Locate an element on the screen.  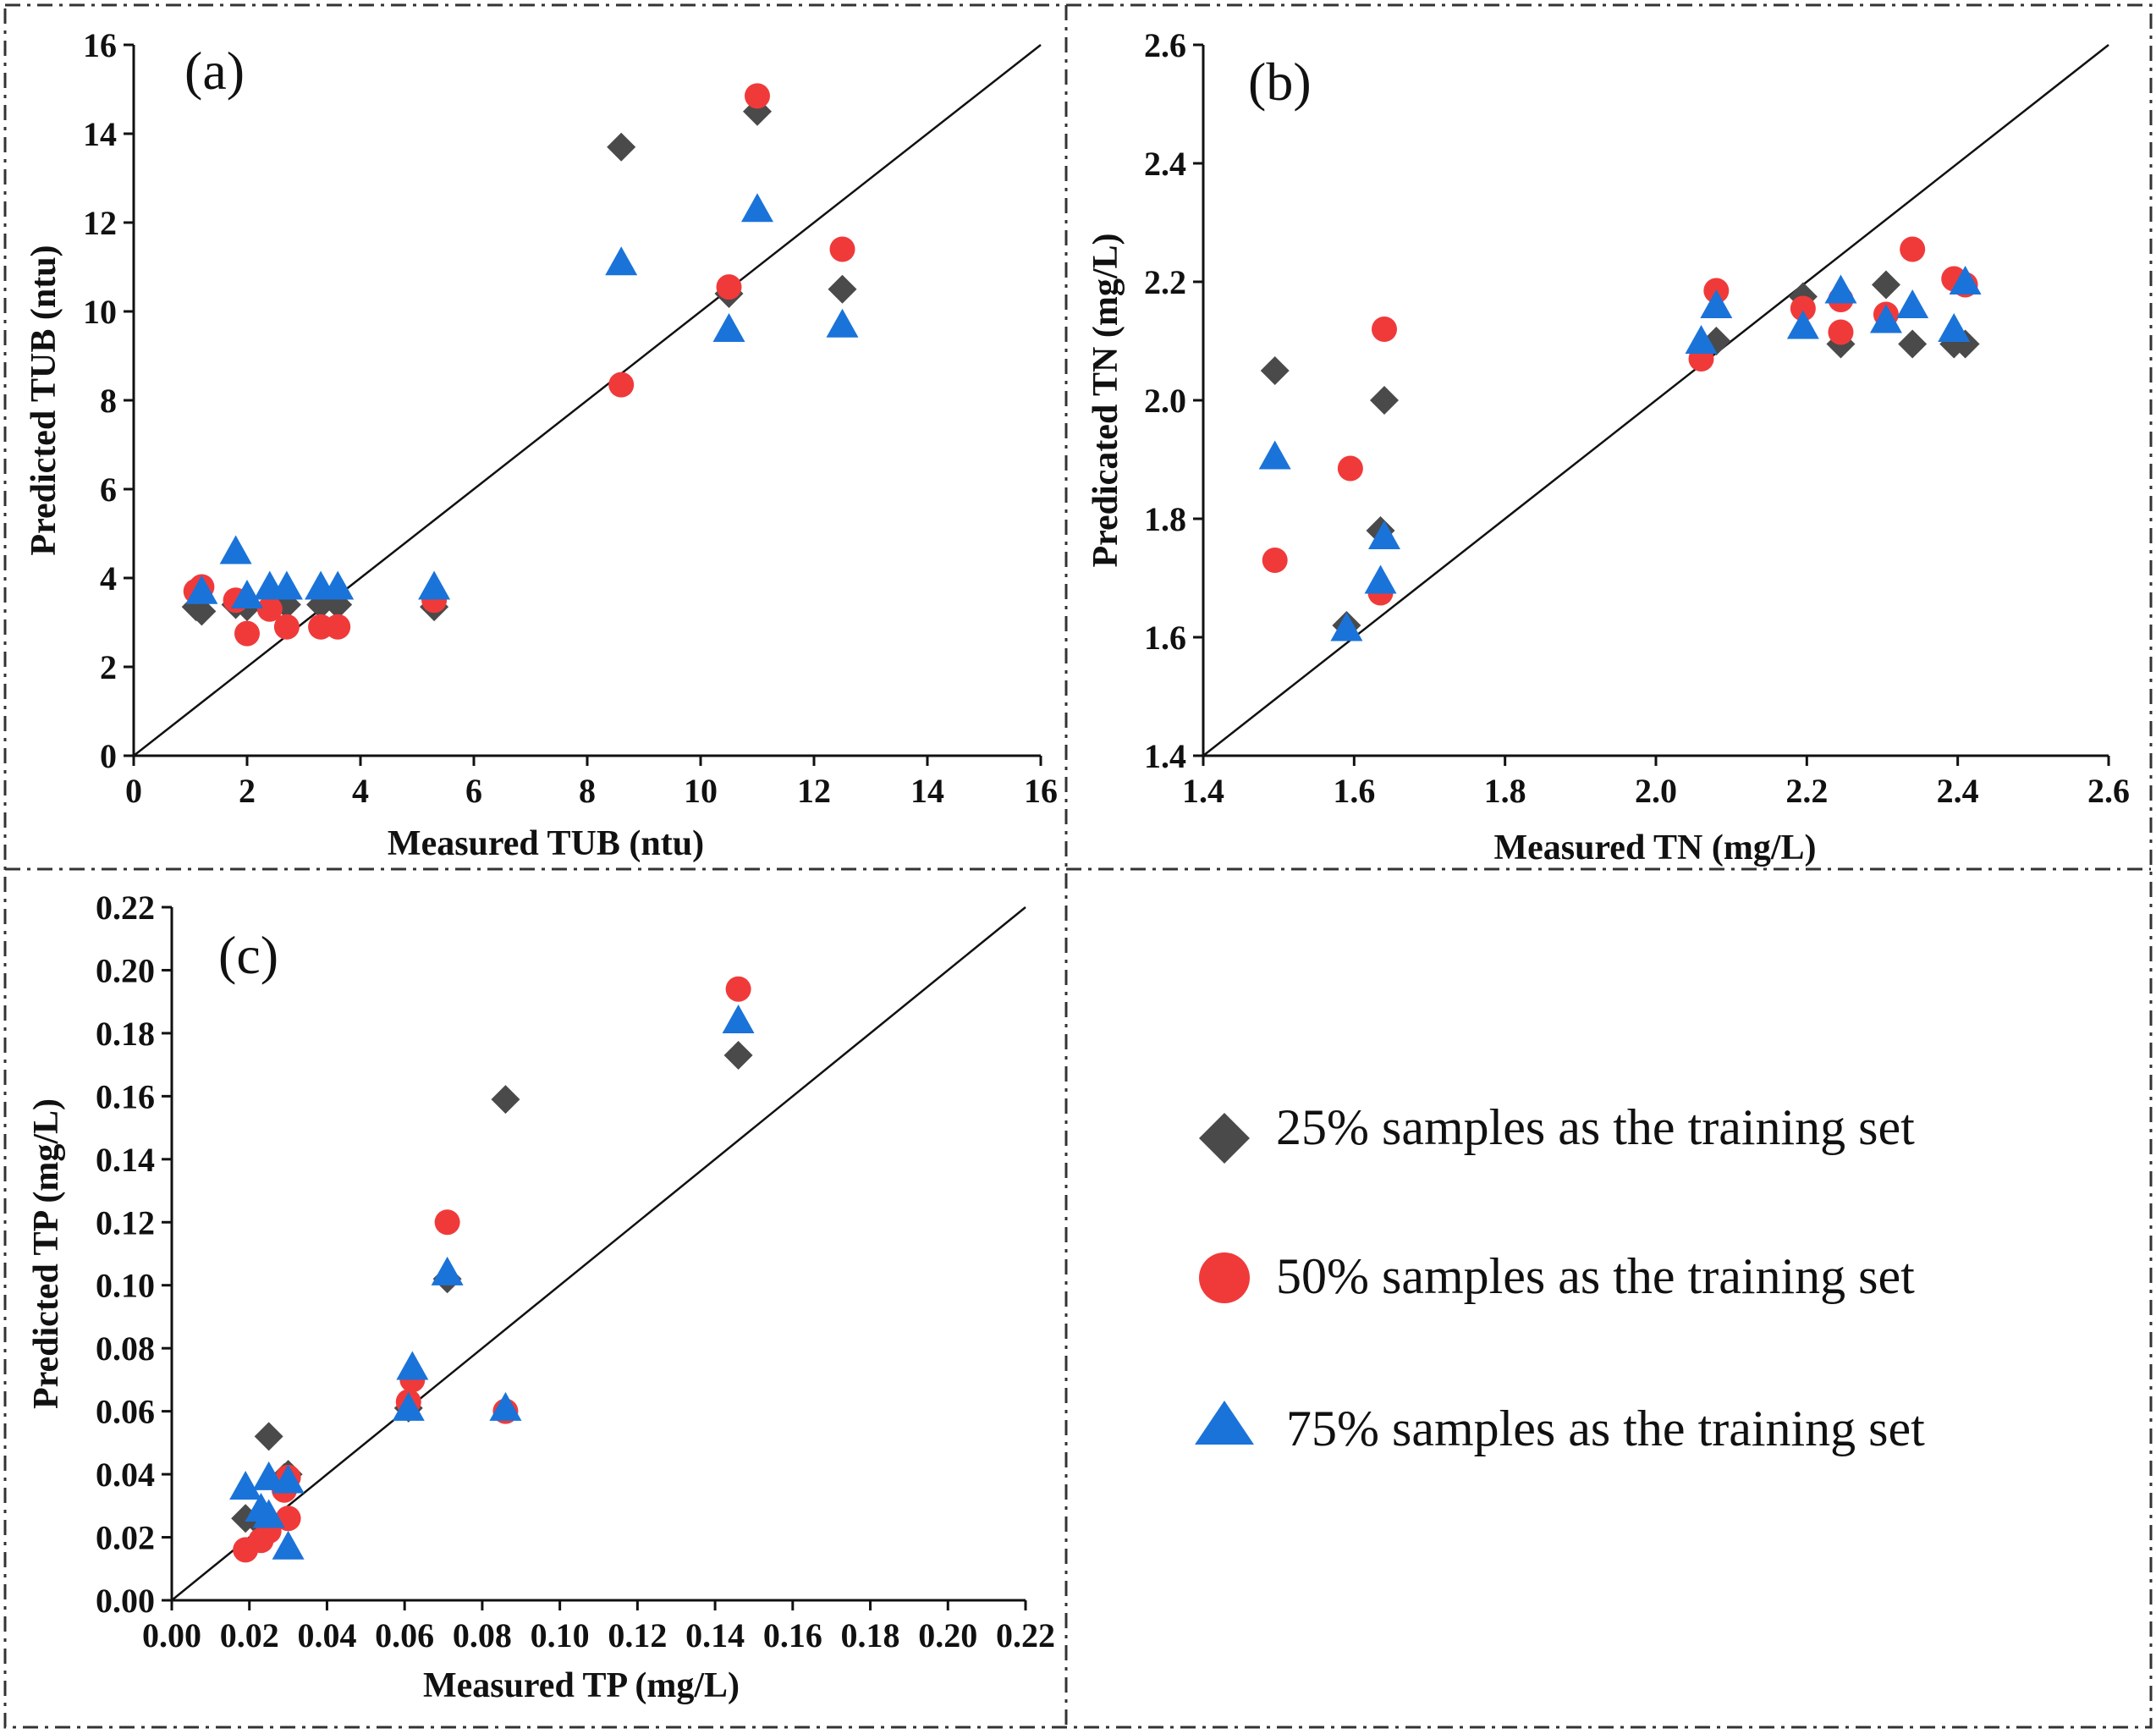
x-tick-label: 0.14 is located at coordinates (715, 1635).